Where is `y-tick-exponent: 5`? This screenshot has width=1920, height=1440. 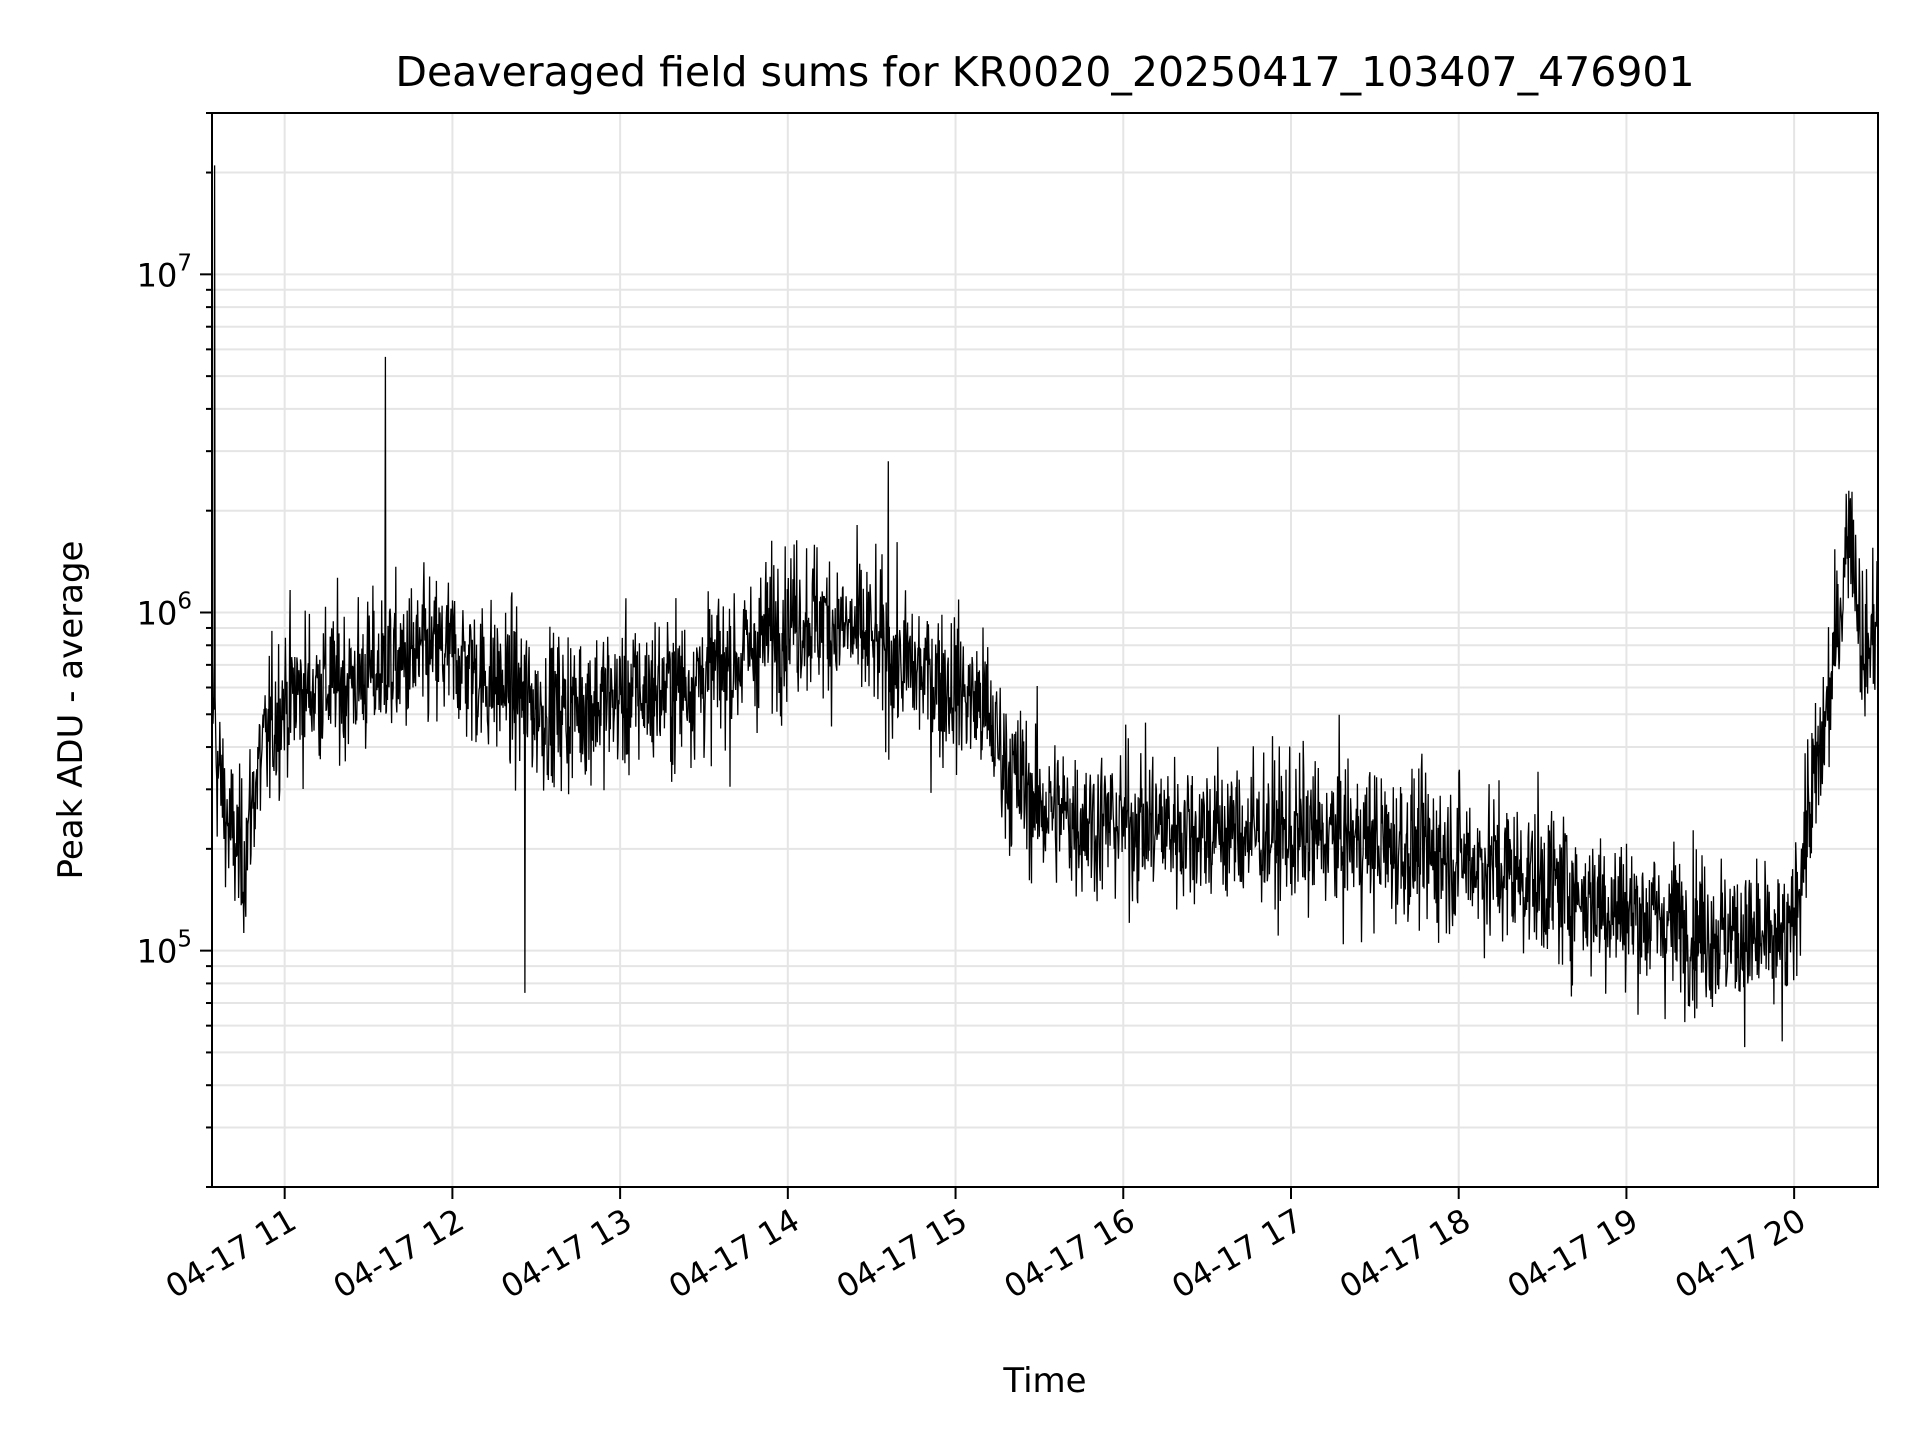
y-tick-exponent: 5 is located at coordinates (184, 940).